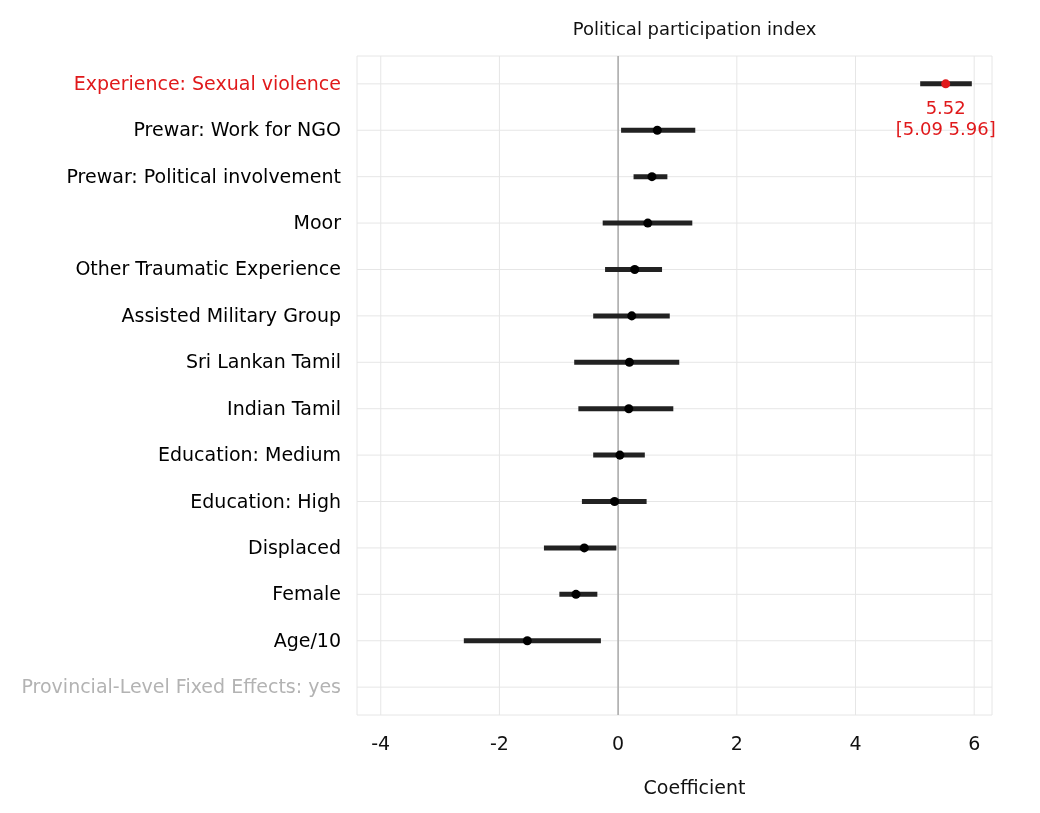  What do you see at coordinates (694, 787) in the screenshot?
I see `x-axis-title: Coefficient` at bounding box center [694, 787].